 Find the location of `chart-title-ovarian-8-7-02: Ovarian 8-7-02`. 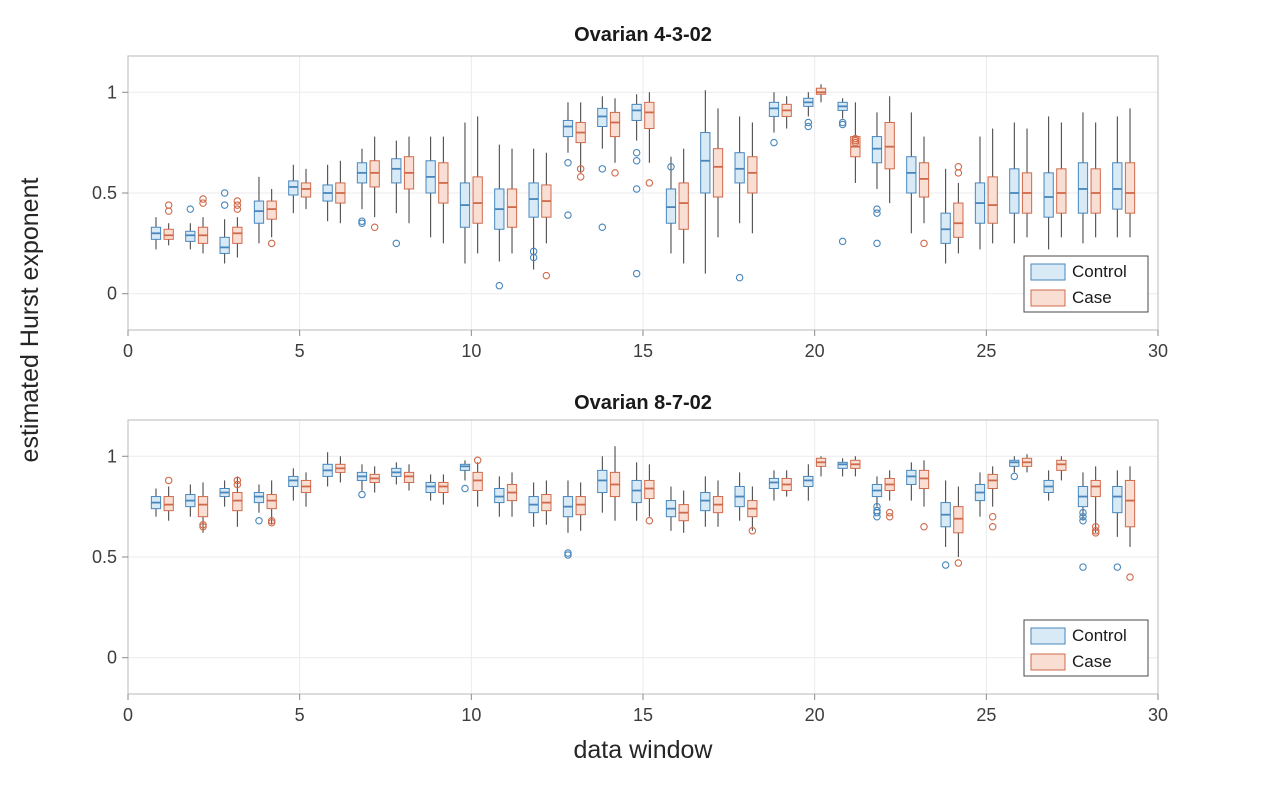

chart-title-ovarian-8-7-02: Ovarian 8-7-02 is located at coordinates (643, 403).